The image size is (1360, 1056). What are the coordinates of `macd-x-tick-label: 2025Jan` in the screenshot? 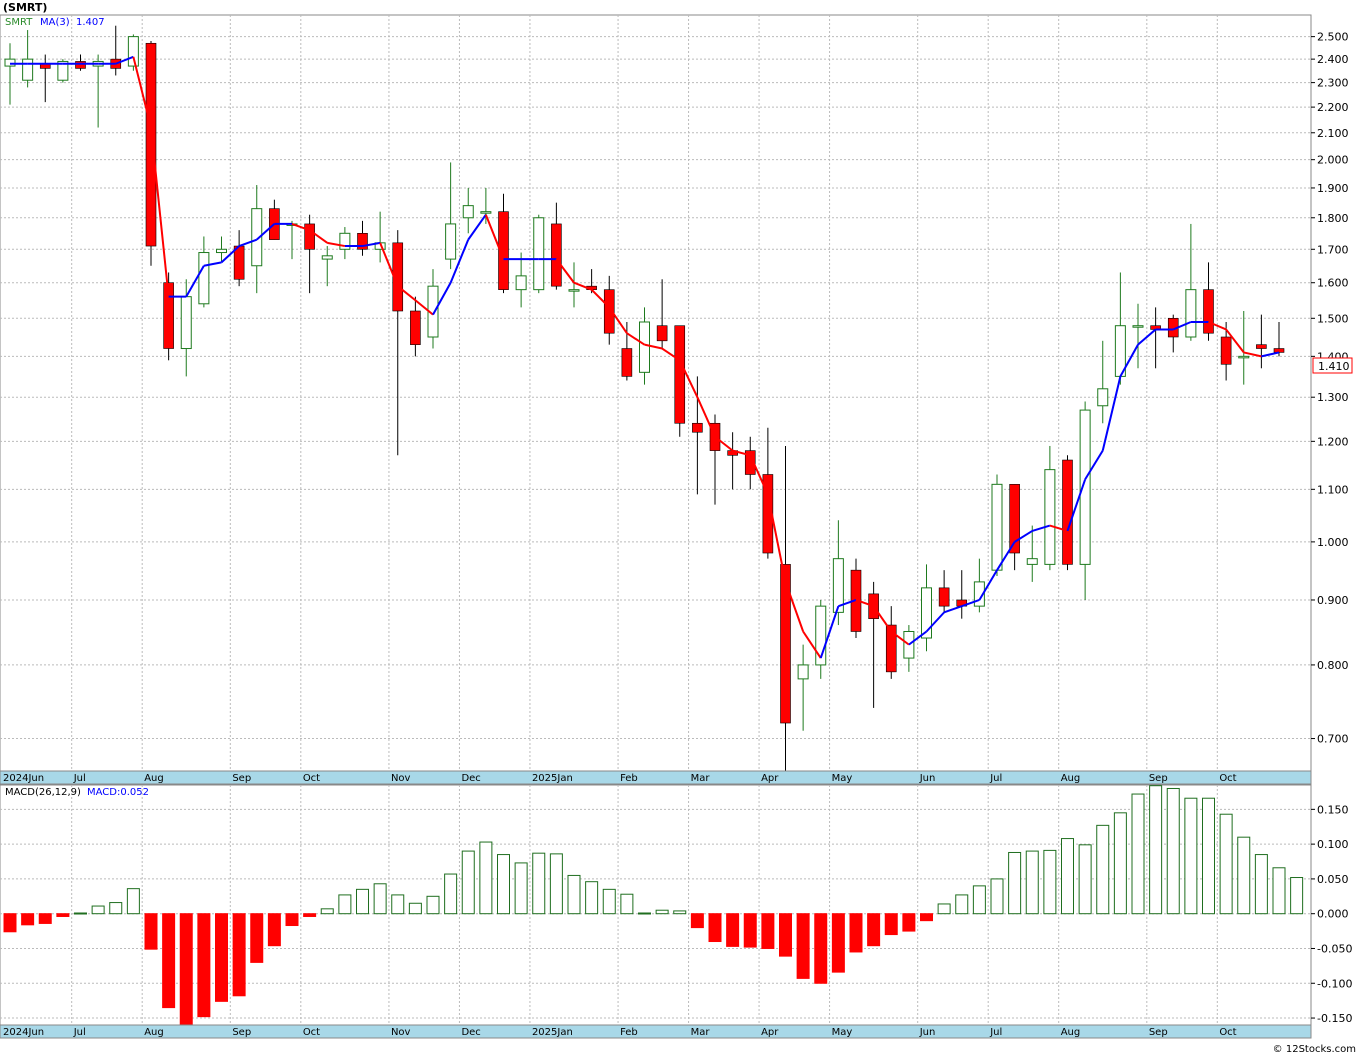 It's located at (552, 1032).